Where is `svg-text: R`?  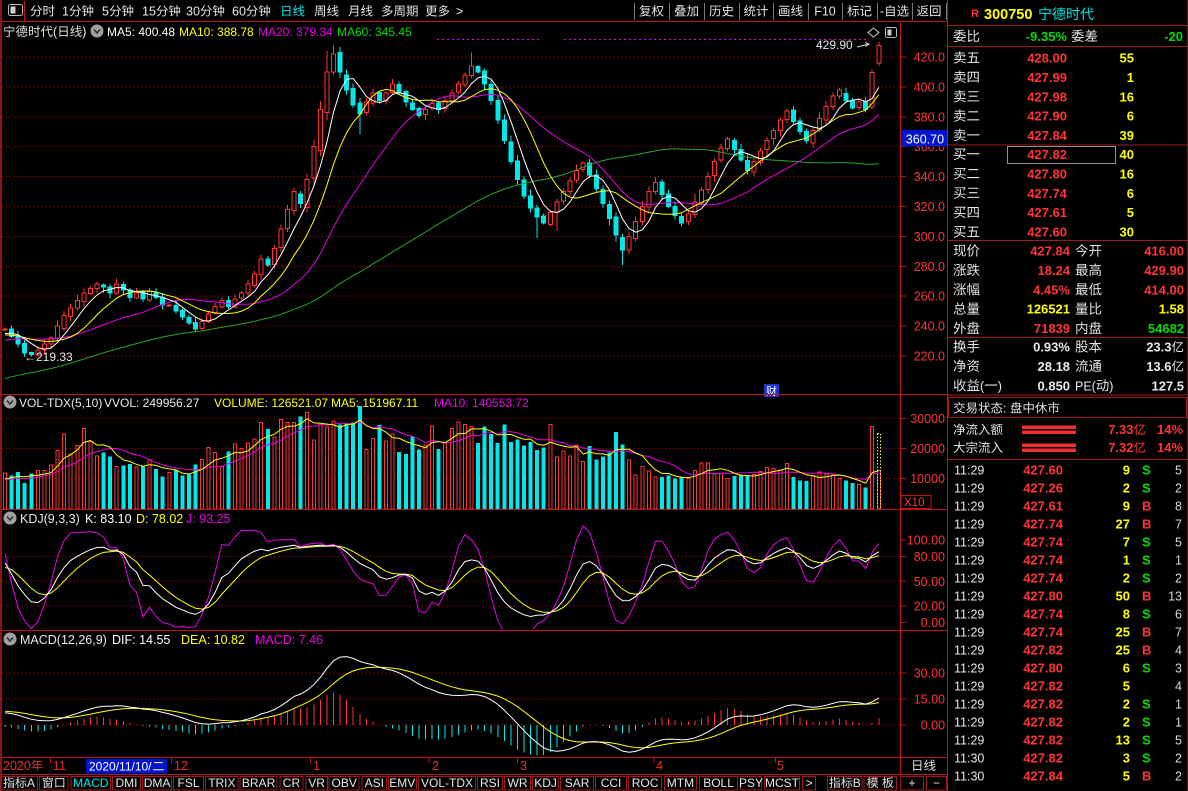
svg-text: R is located at coordinates (975, 14).